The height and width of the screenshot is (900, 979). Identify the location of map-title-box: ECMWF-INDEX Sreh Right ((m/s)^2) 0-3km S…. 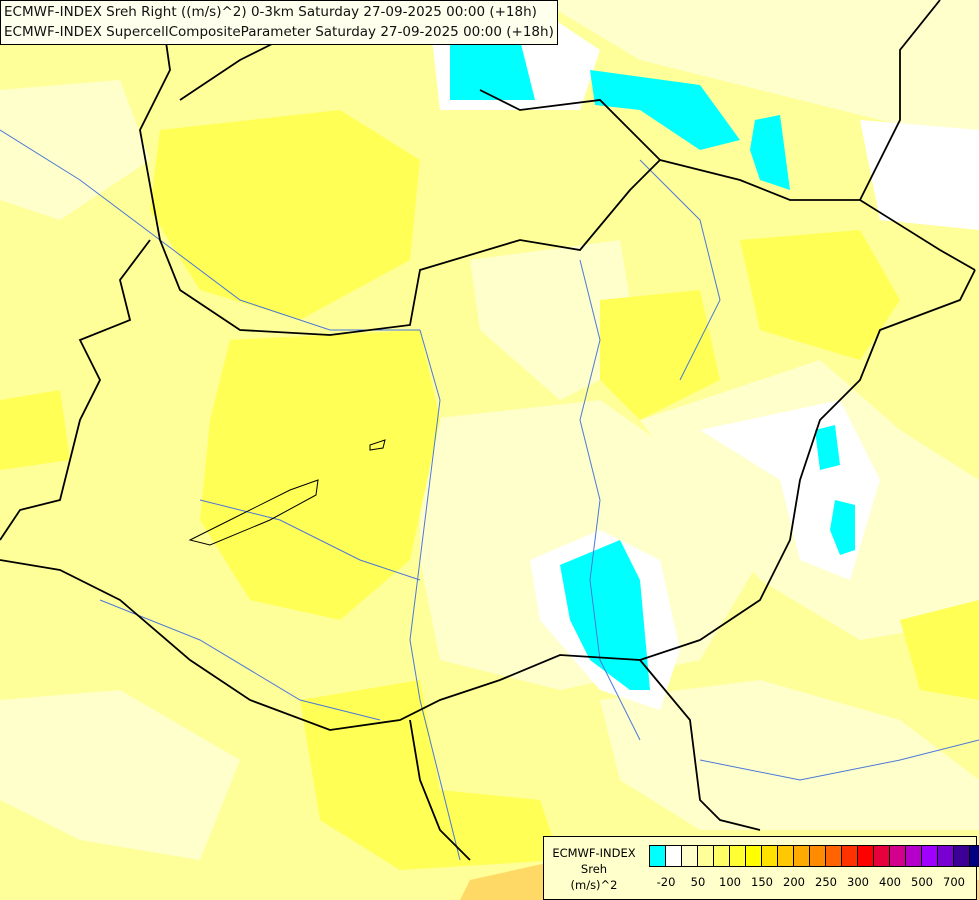
(279, 22).